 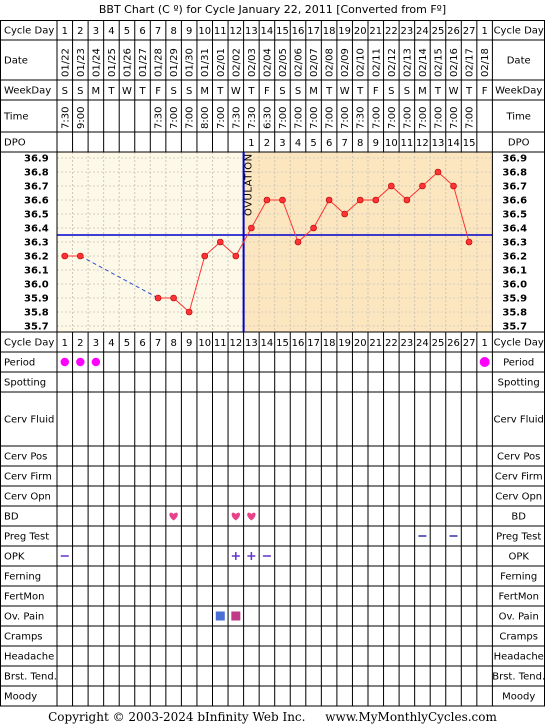 I want to click on dpo-number: 3, so click(x=282, y=143).